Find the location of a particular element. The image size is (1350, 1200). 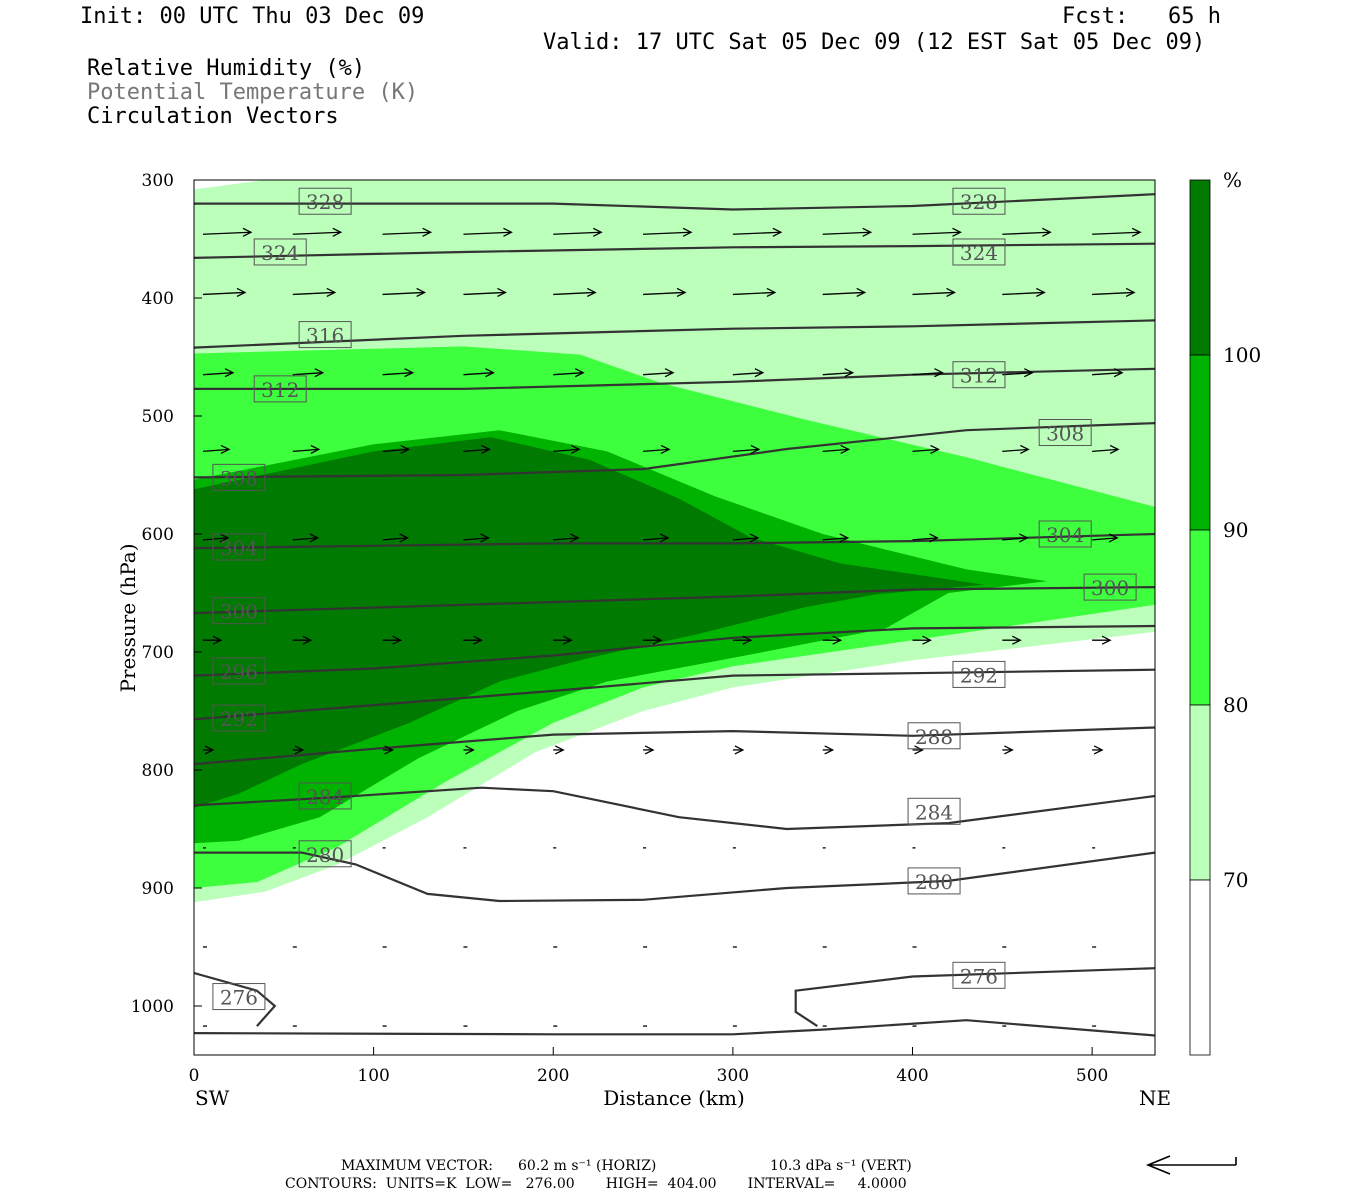

y-tick-label: 600 is located at coordinates (158, 535).